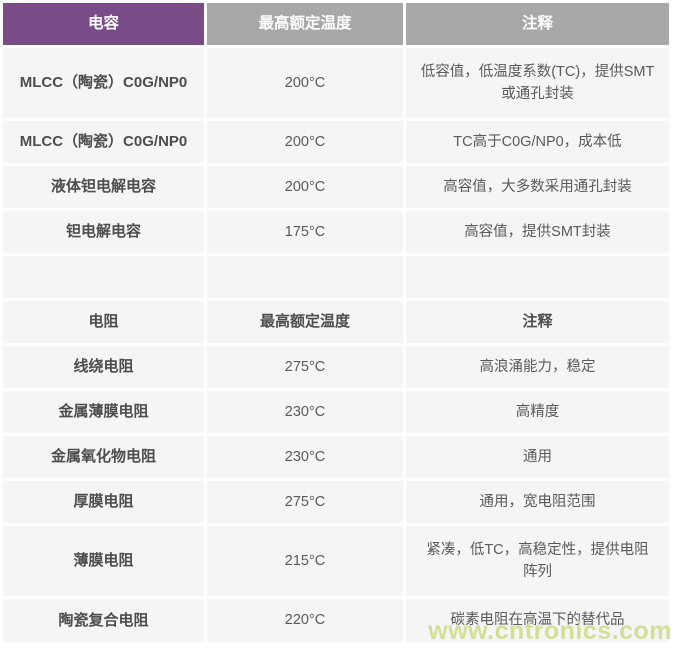 The height and width of the screenshot is (649, 678). What do you see at coordinates (103, 412) in the screenshot?
I see `resistor-name-cell: 金属薄膜电阻` at bounding box center [103, 412].